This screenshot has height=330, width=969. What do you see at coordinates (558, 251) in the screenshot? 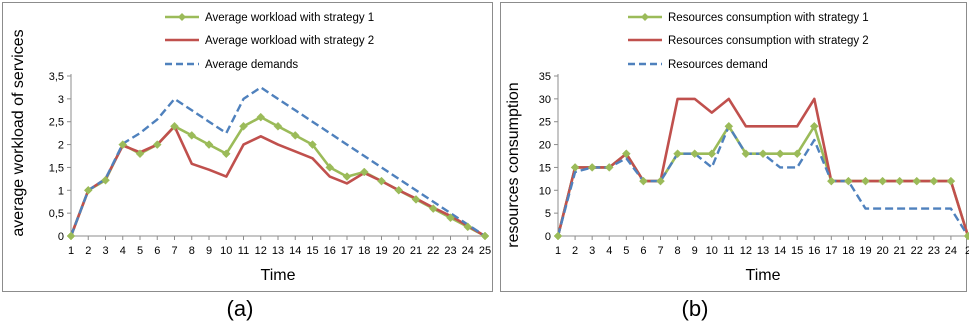
I see `x-tick-label: 1` at bounding box center [558, 251].